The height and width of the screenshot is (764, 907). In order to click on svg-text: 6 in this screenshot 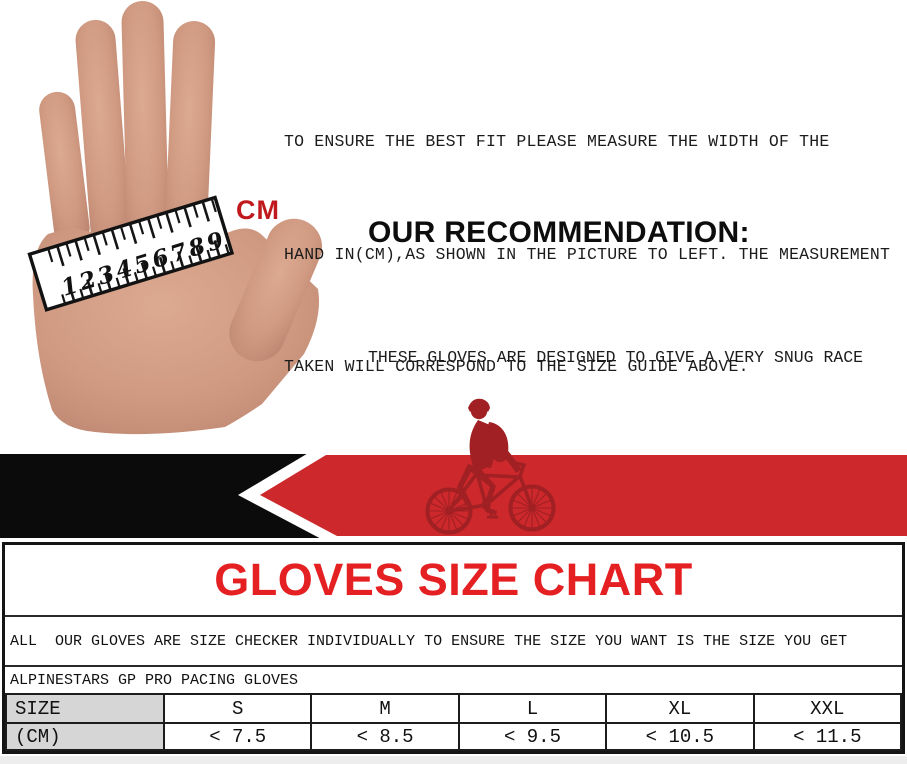, I will do `click(160, 258)`.